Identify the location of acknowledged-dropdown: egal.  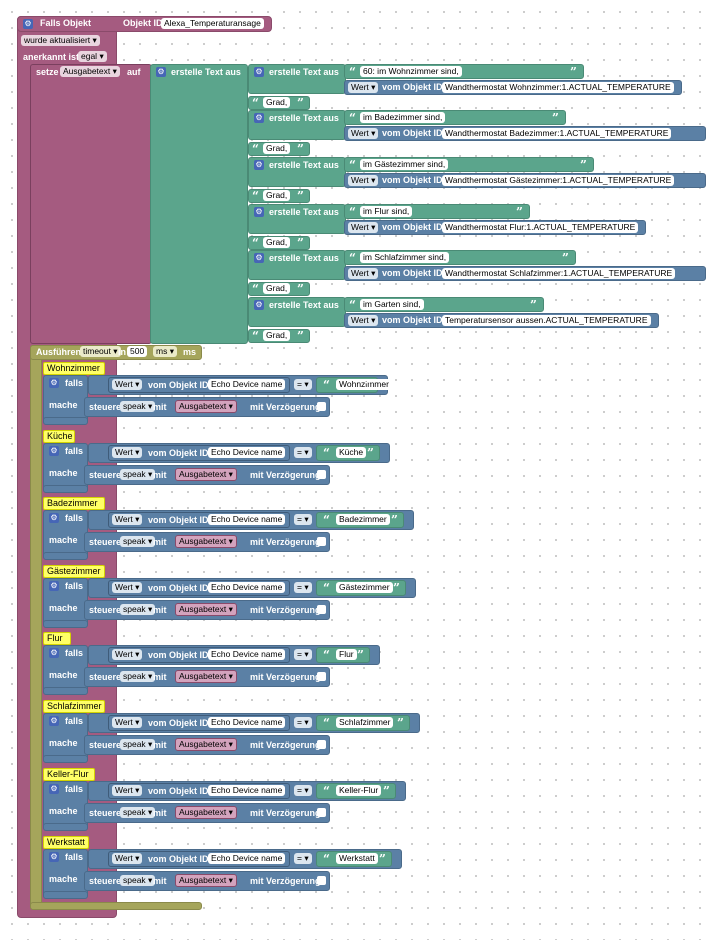
(92, 56).